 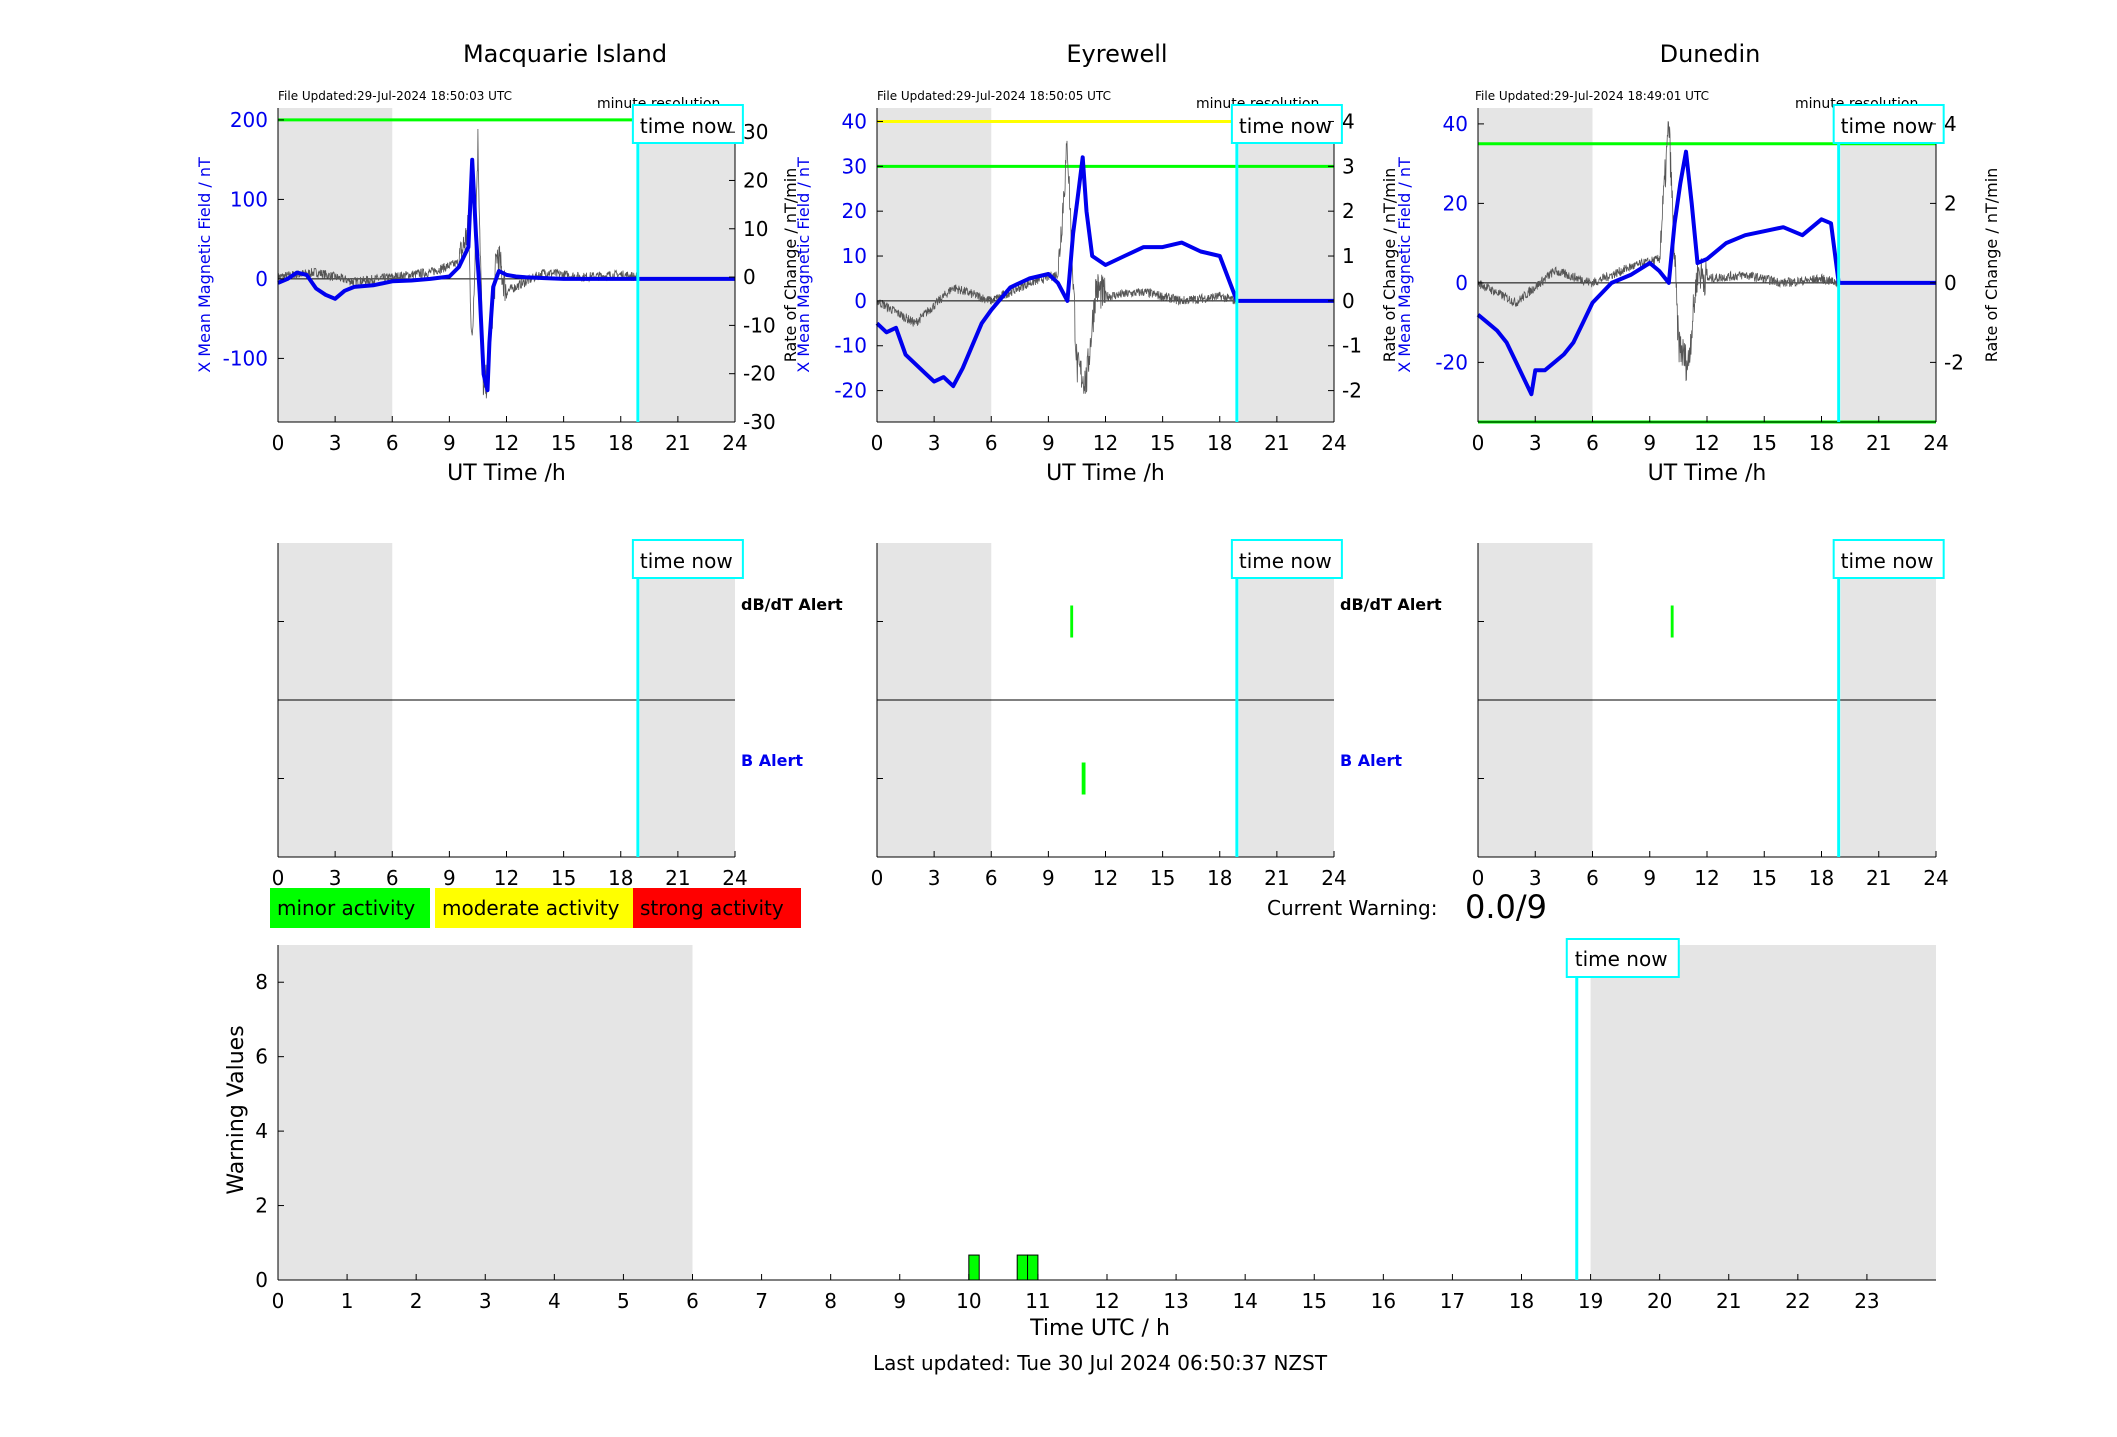 I want to click on b-alert-label-eyrewell: B Alert, so click(x=1371, y=760).